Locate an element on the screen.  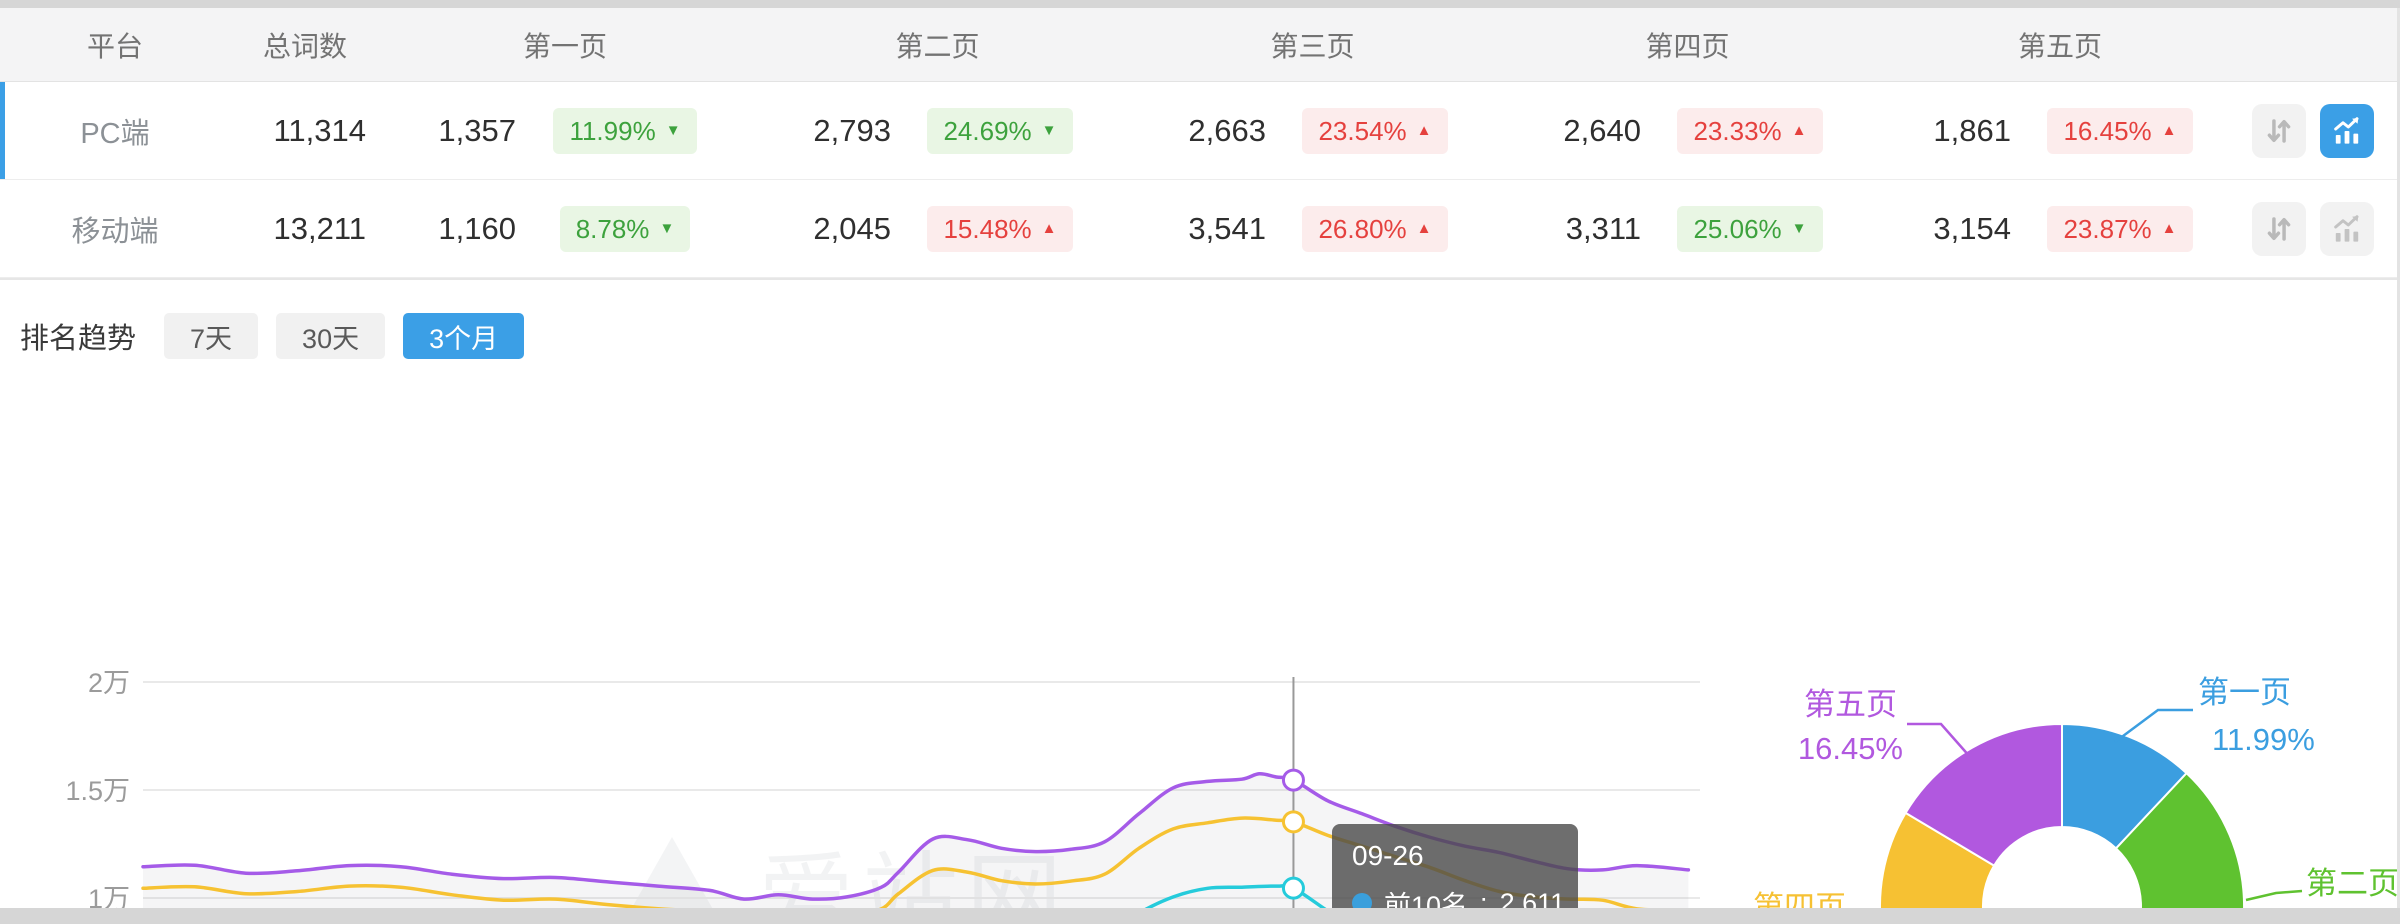
change-badge: 16.45% ▲ is located at coordinates (2120, 130).